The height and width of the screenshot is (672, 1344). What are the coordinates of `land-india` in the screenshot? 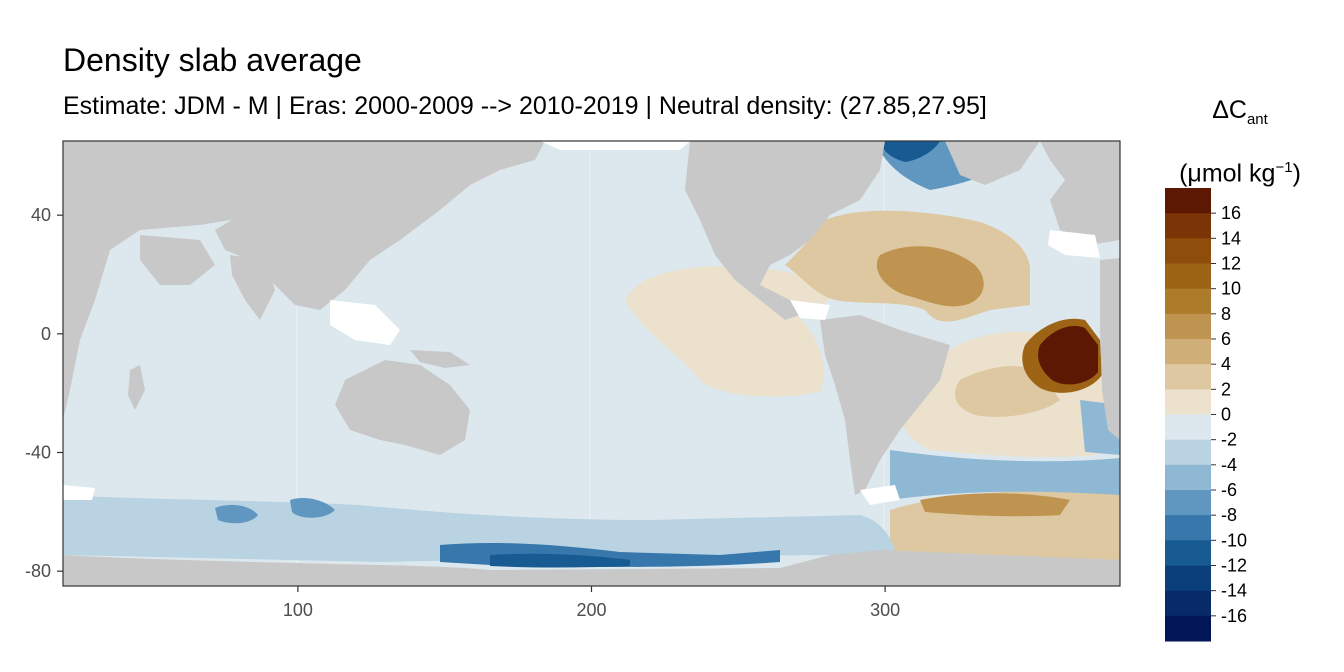 It's located at (252, 287).